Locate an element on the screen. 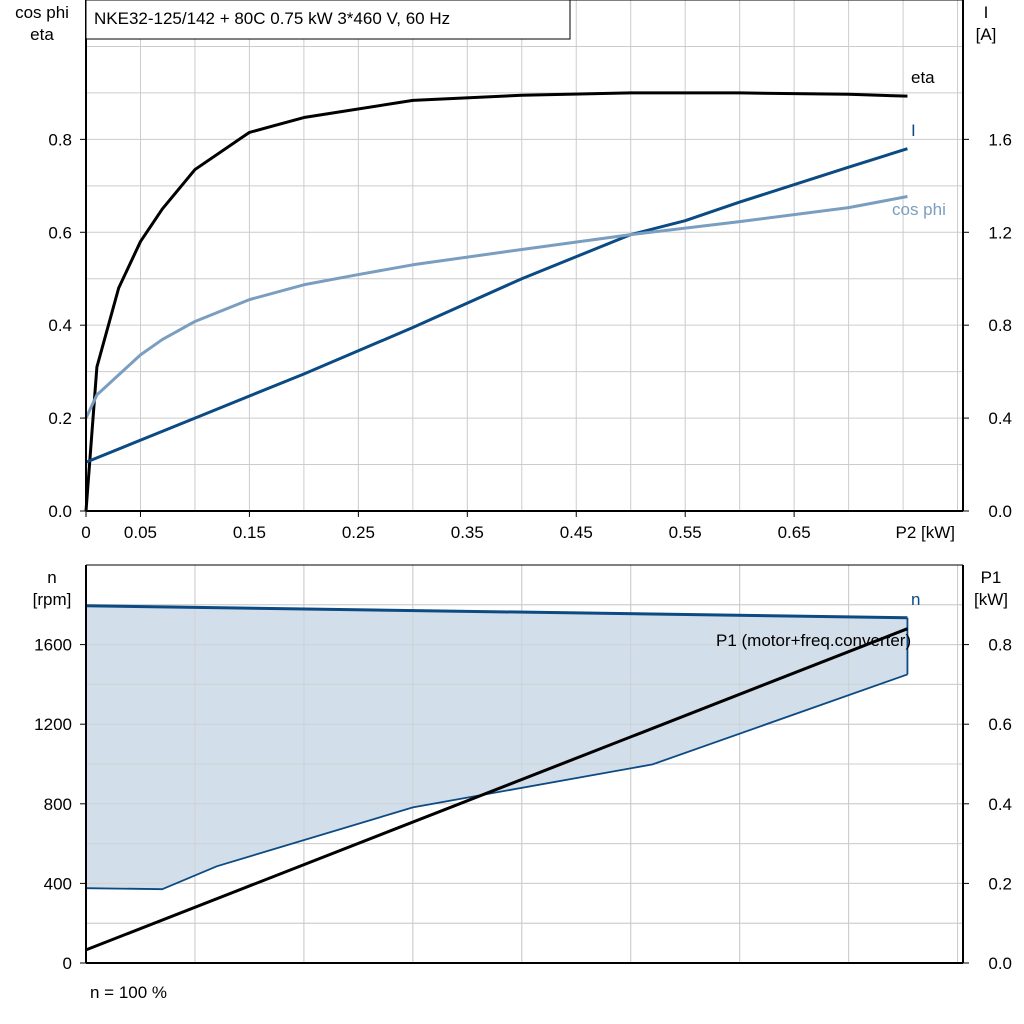 The height and width of the screenshot is (1024, 1024). y-right-label: P1 is located at coordinates (991, 577).